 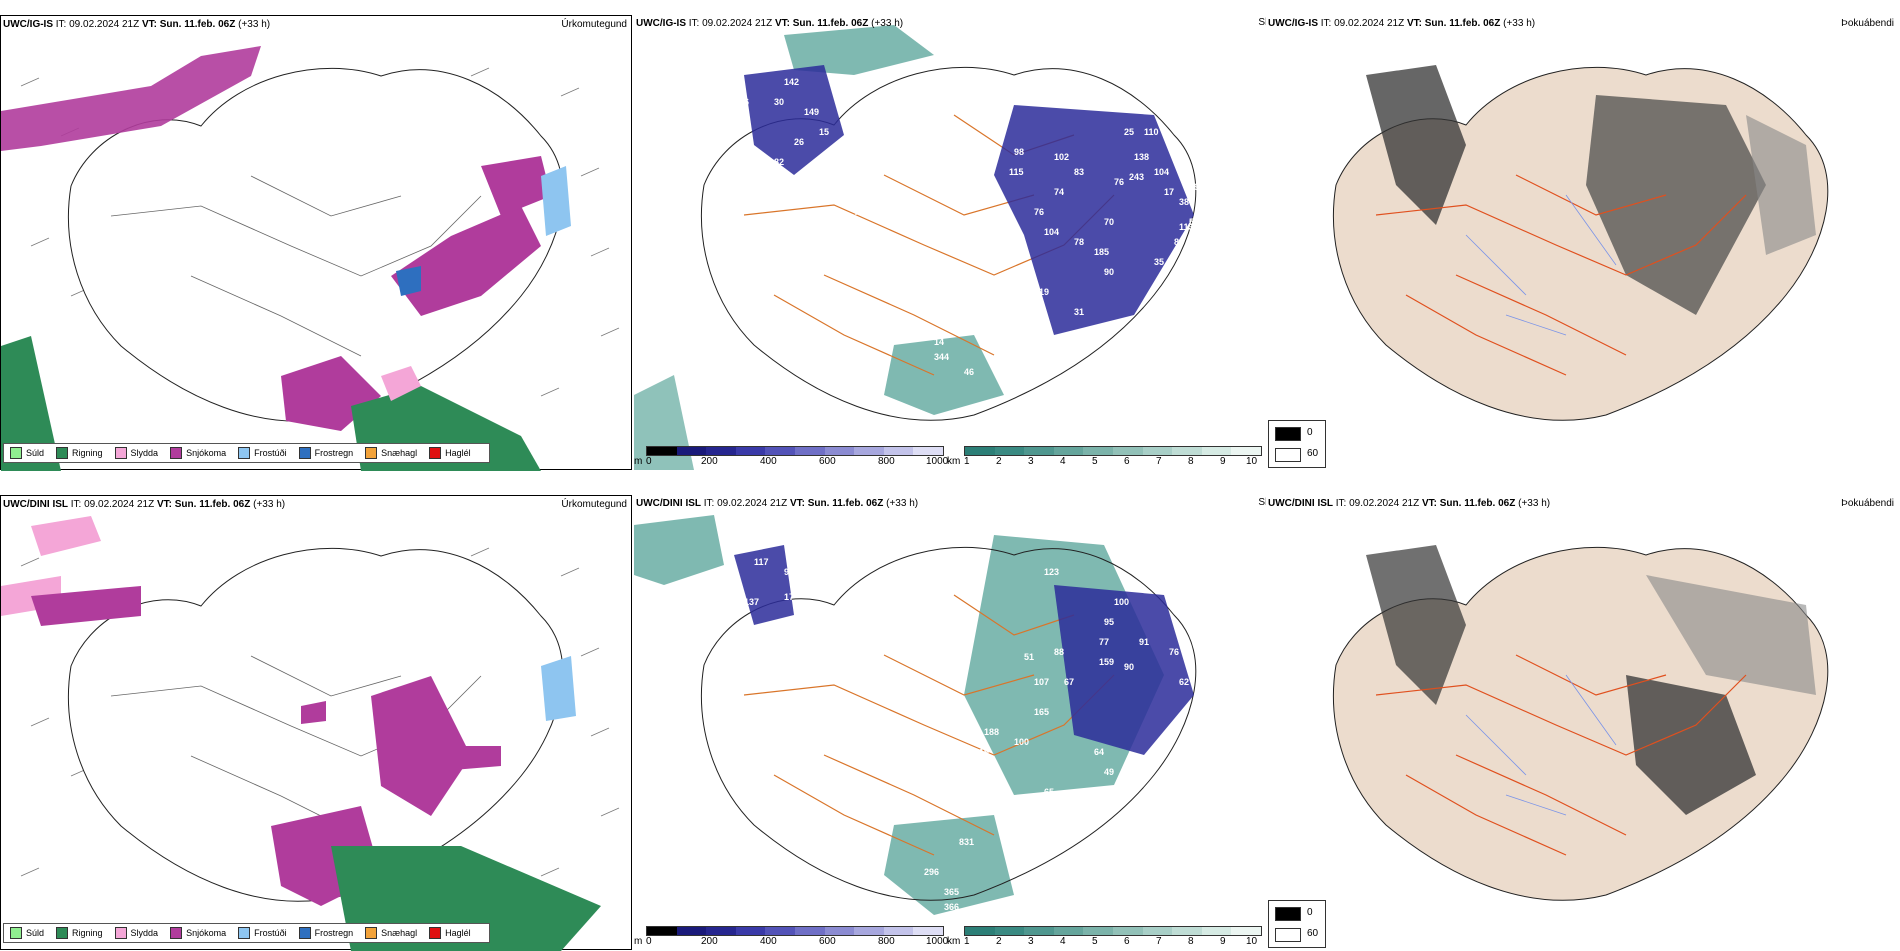 I want to click on cloud-base-label: 88, so click(x=1059, y=652).